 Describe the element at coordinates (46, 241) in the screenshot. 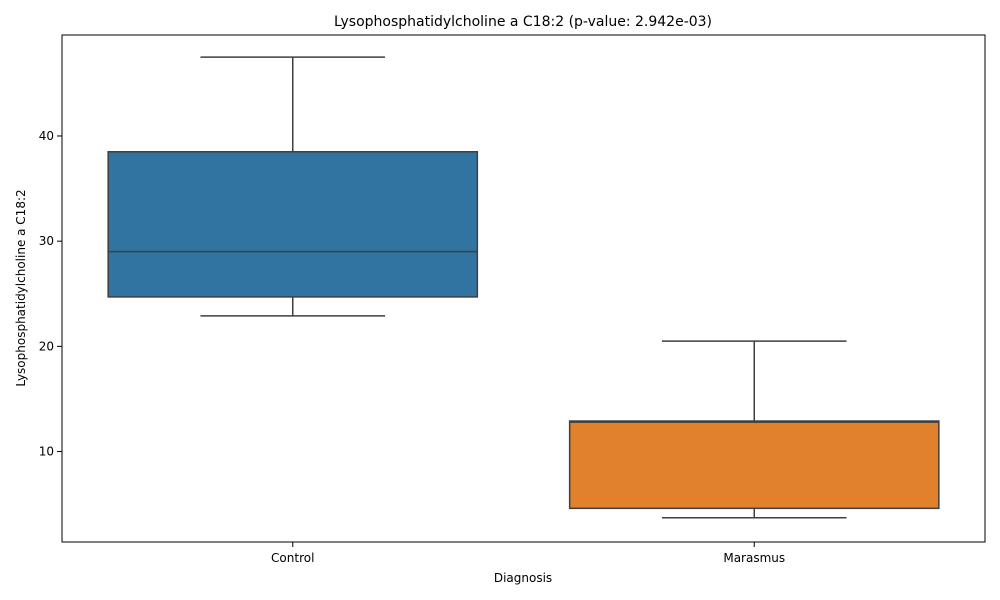

I see `y-tick-label: 30` at that location.